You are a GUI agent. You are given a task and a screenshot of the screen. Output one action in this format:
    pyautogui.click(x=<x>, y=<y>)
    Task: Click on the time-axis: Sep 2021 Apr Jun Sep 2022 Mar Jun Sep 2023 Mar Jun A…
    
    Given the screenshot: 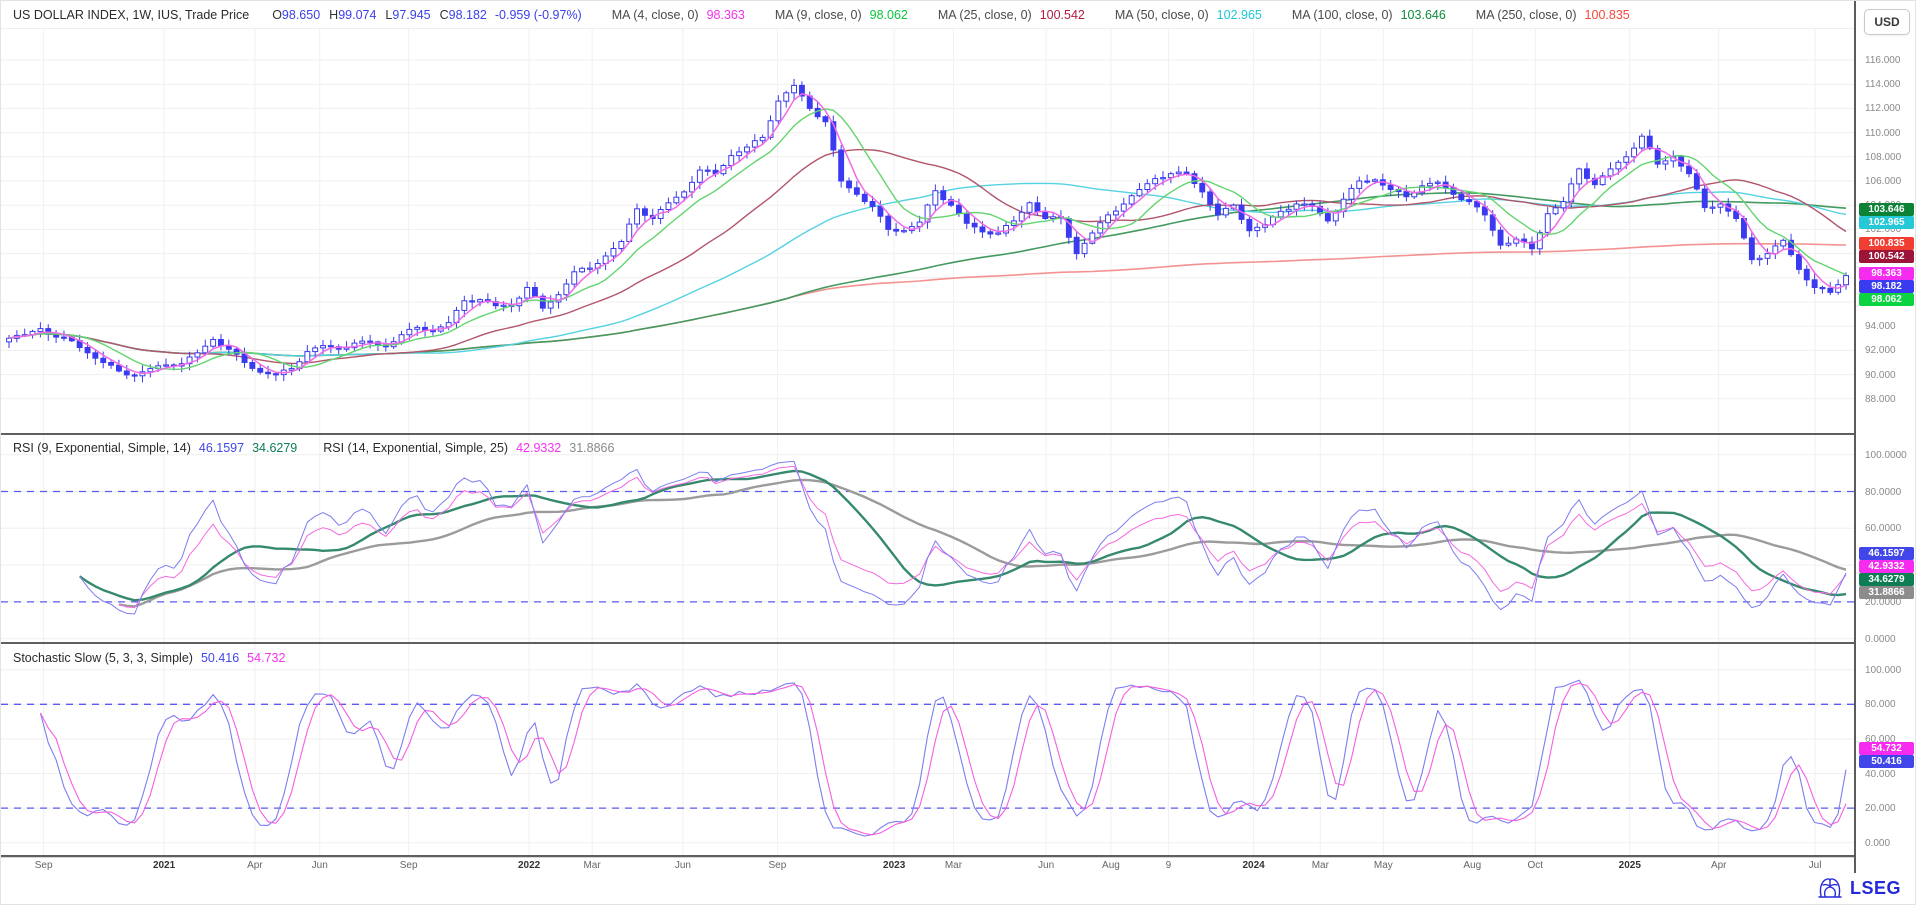 What is the action you would take?
    pyautogui.click(x=927, y=865)
    